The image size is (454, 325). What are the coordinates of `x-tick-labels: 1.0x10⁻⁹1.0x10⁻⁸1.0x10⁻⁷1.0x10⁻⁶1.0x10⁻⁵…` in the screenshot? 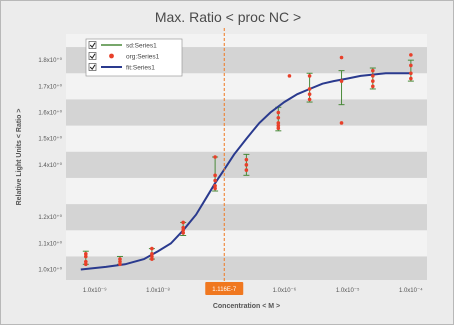 It's located at (253, 290).